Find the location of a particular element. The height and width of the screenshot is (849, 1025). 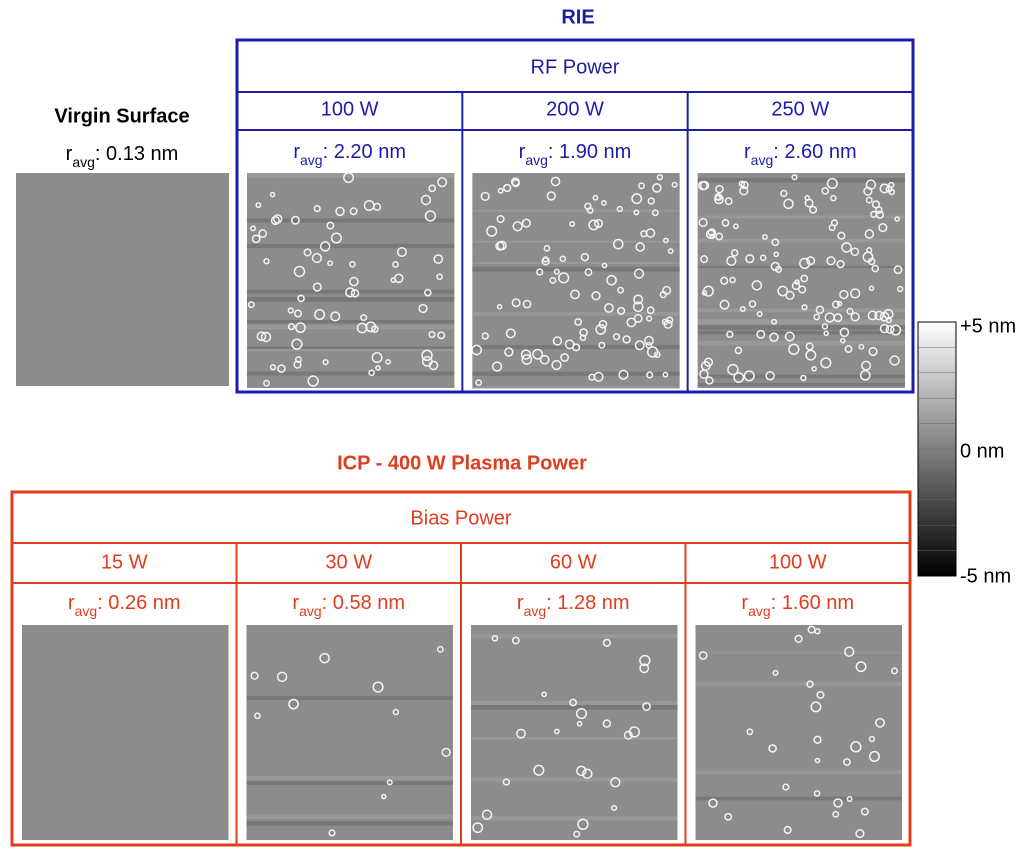

roughness: ravg: 0.58 nm is located at coordinates (348, 605).